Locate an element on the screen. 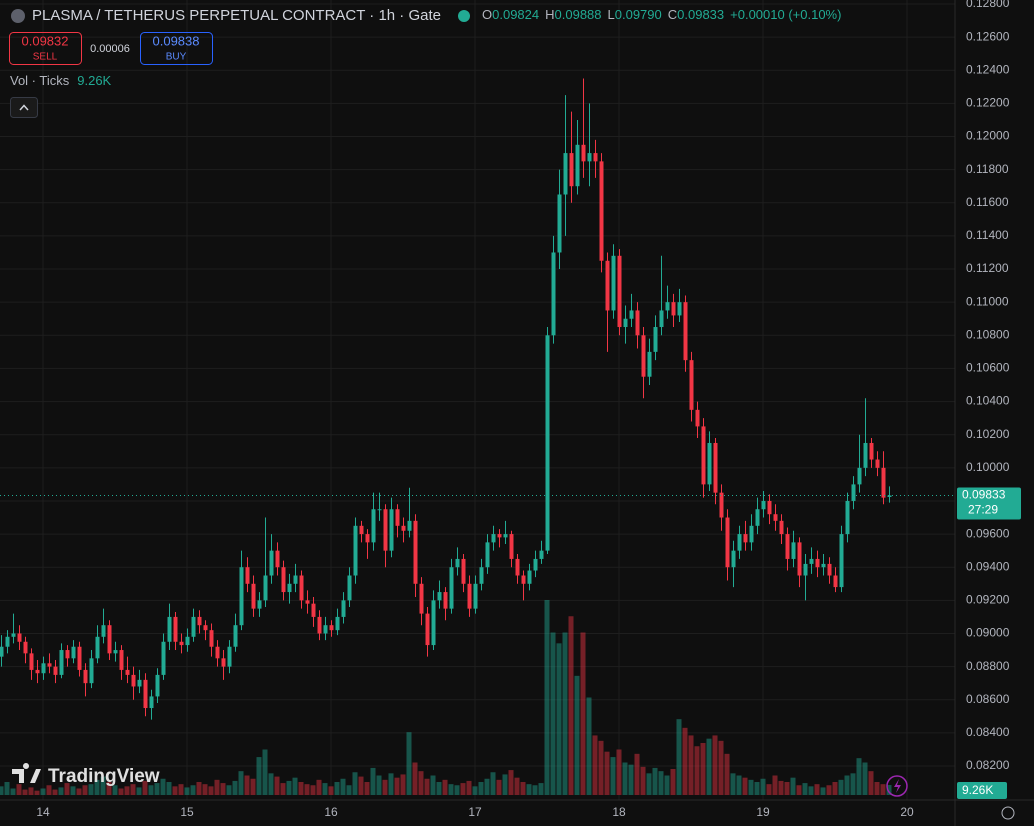  x-tick-label: 14 is located at coordinates (43, 812).